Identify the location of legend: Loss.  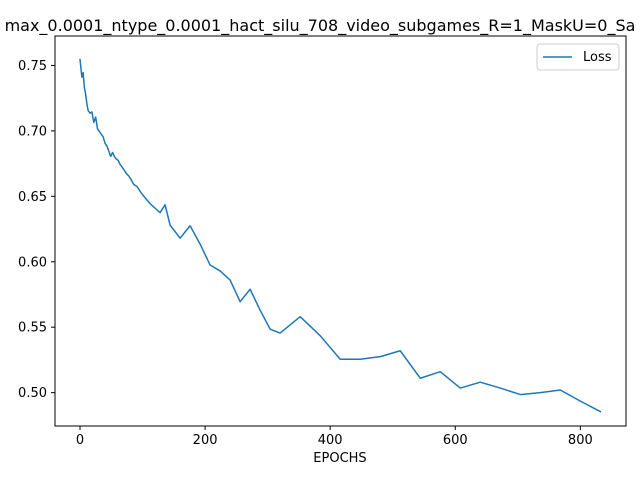
(578, 57).